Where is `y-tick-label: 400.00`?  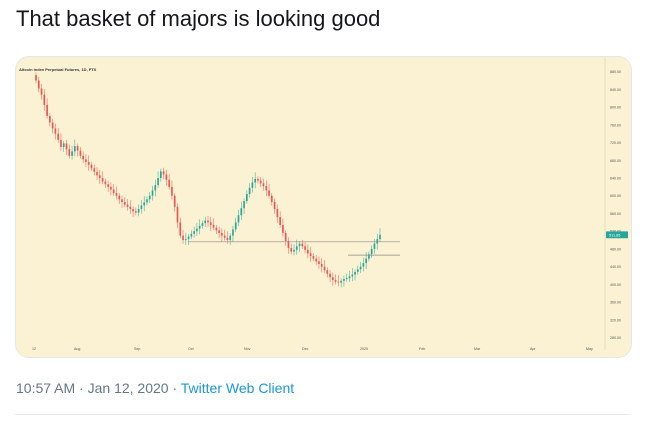
y-tick-label: 400.00 is located at coordinates (615, 285).